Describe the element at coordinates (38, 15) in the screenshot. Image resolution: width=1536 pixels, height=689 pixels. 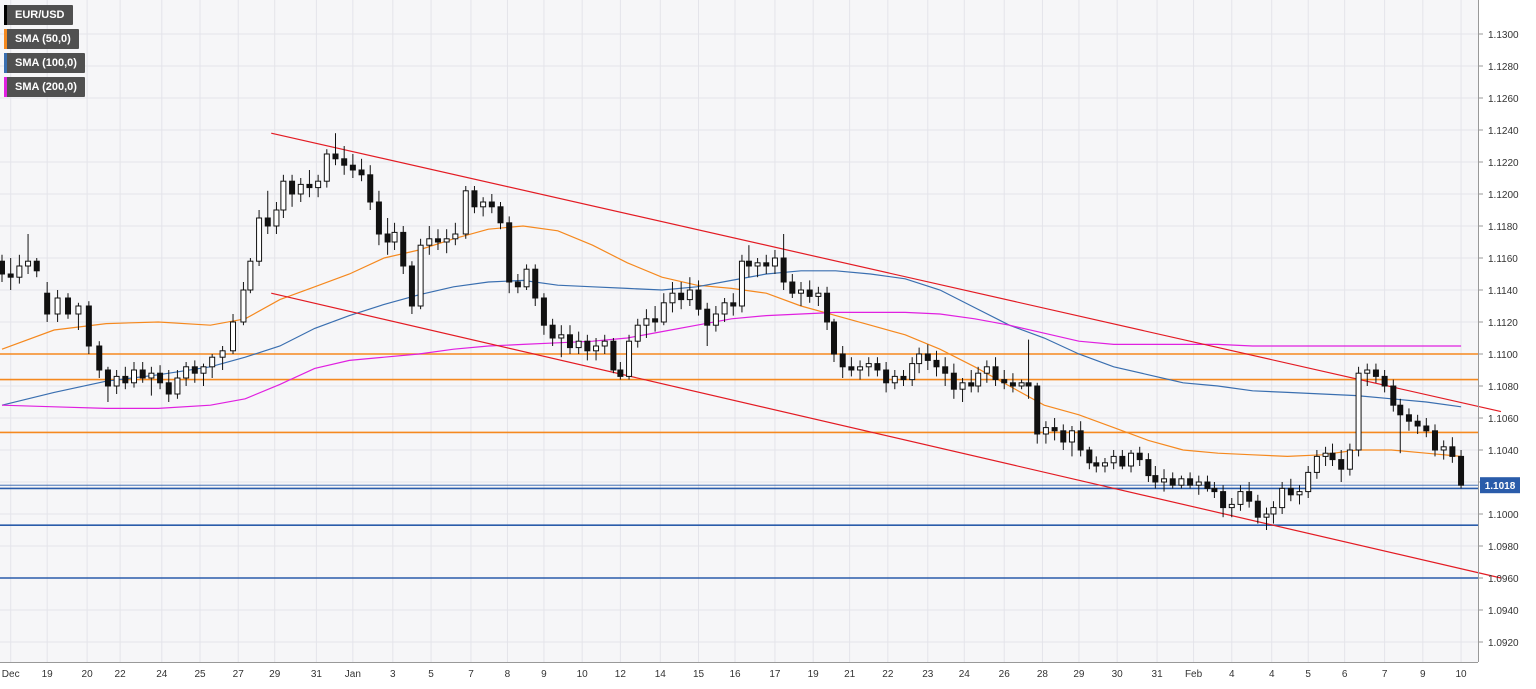
I see `legend-item-eurusd: EUR/USD` at that location.